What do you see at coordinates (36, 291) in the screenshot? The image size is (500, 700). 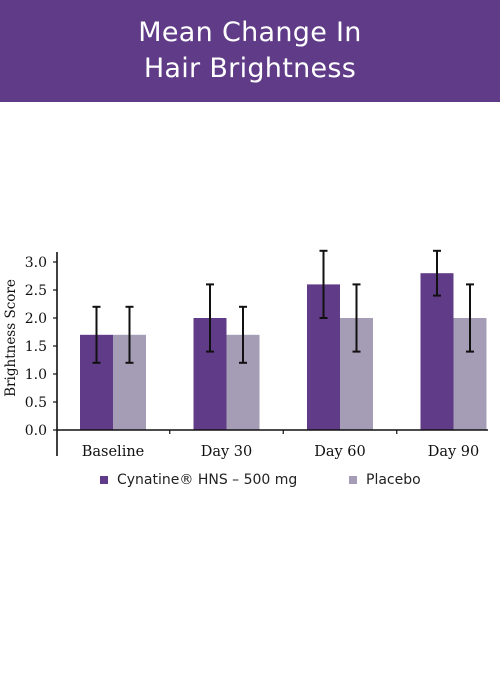 I see `y-tick-label: 2.5` at bounding box center [36, 291].